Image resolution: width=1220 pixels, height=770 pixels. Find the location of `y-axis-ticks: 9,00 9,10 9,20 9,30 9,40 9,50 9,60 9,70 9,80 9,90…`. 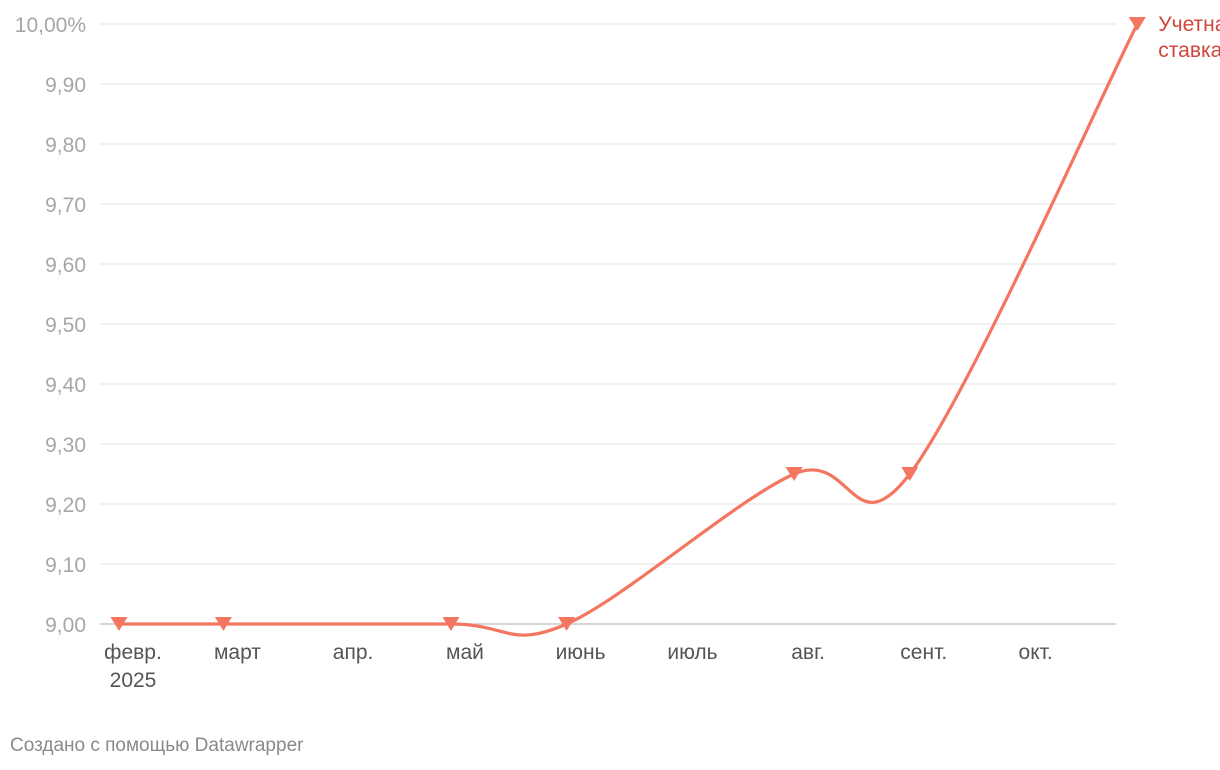

y-axis-ticks: 9,00 9,10 9,20 9,30 9,40 9,50 9,60 9,70 9,80 9,90… is located at coordinates (50, 325).